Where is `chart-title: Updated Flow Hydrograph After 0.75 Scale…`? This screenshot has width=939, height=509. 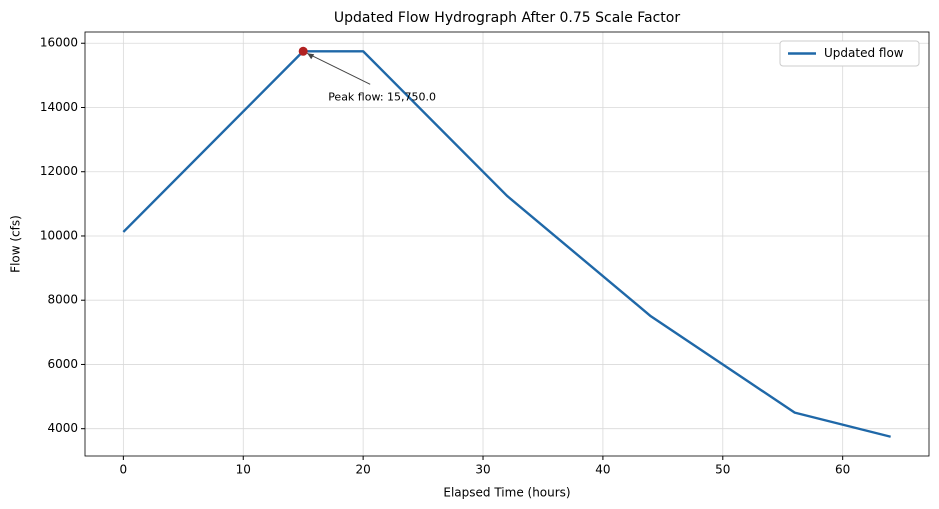
chart-title: Updated Flow Hydrograph After 0.75 Scale… is located at coordinates (507, 18).